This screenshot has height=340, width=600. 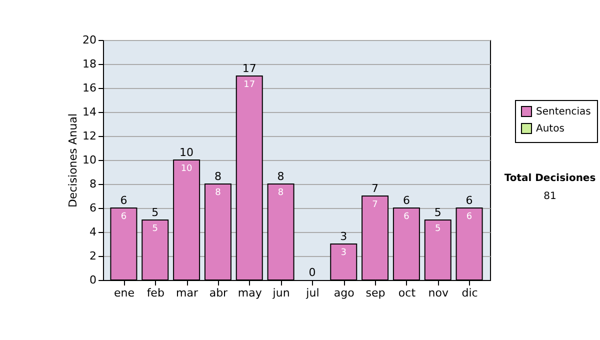 What do you see at coordinates (89, 64) in the screenshot?
I see `y-tick-label: 18` at bounding box center [89, 64].